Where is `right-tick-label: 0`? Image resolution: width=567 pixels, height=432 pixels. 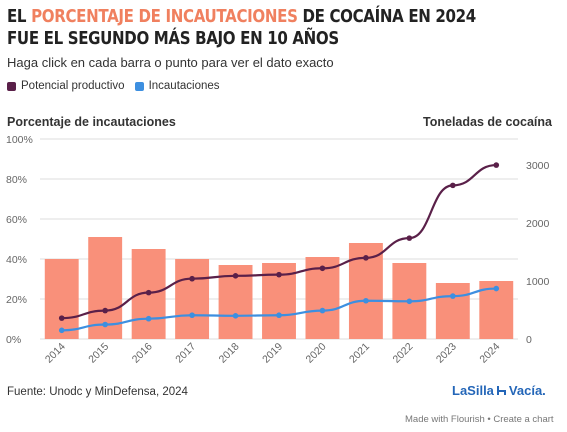 right-tick-label: 0 is located at coordinates (529, 340).